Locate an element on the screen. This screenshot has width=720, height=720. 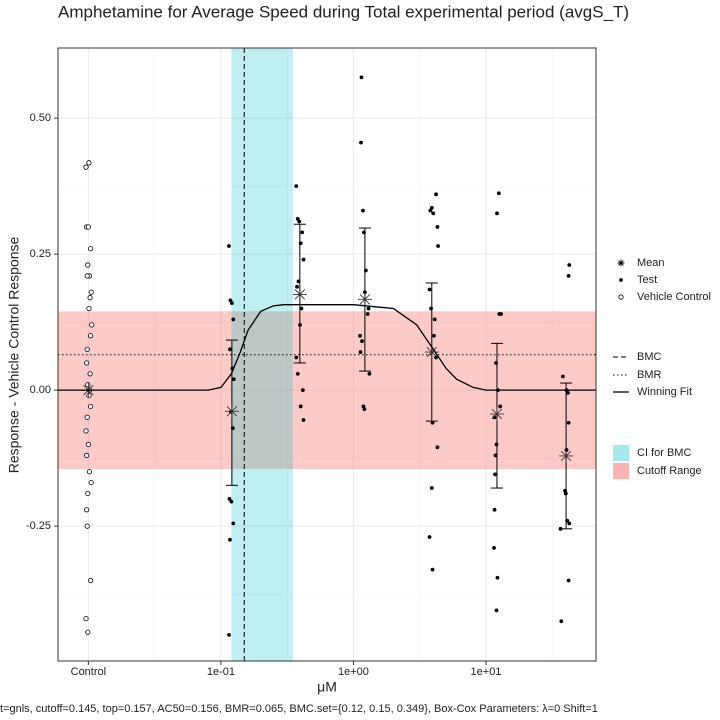
legend-label: BMC is located at coordinates (649, 357).